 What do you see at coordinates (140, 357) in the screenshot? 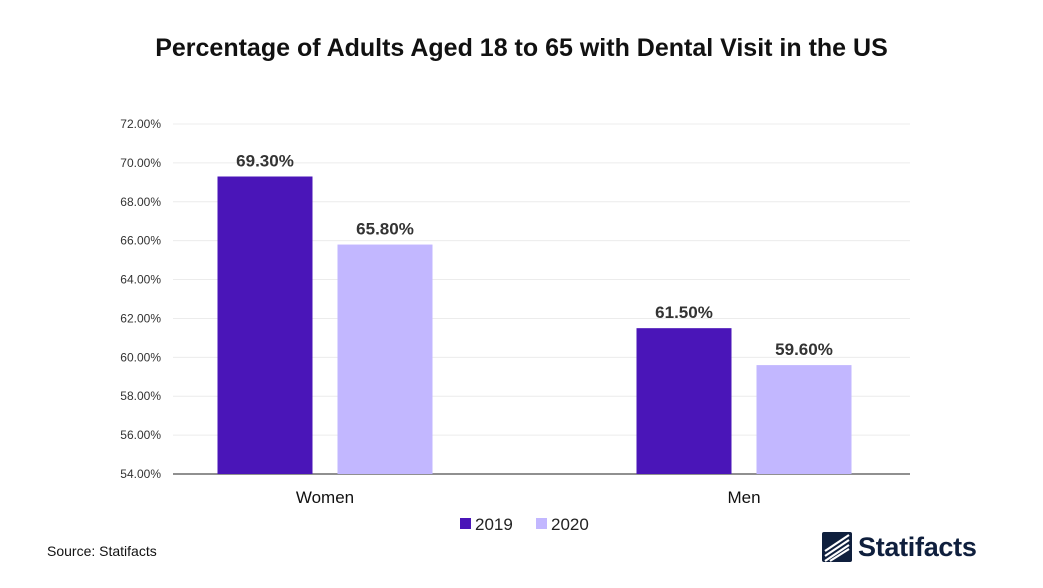
I see `y-tick-label: 60.00%` at bounding box center [140, 357].